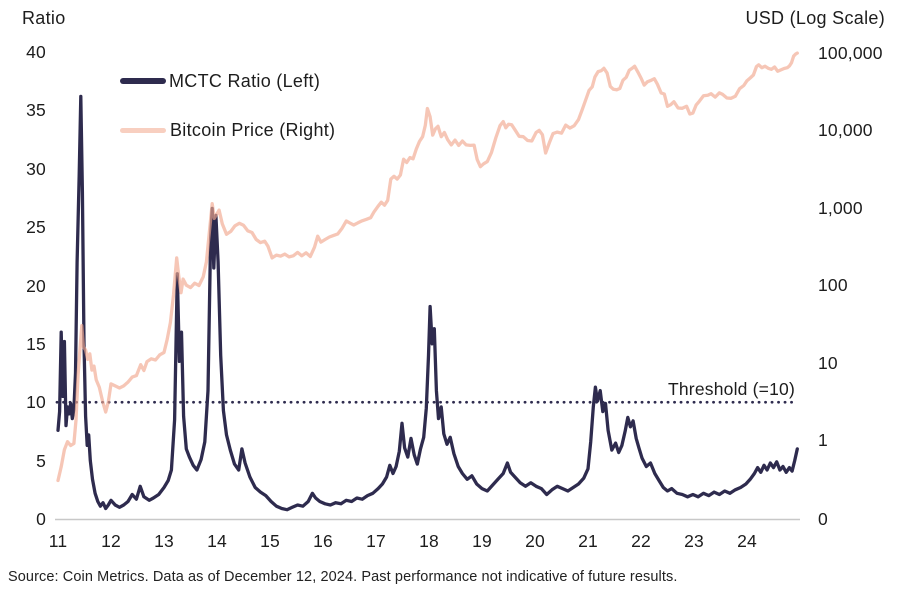 The image size is (900, 600). Describe the element at coordinates (143, 130) in the screenshot. I see `bitcoin-price-line-swatch` at that location.